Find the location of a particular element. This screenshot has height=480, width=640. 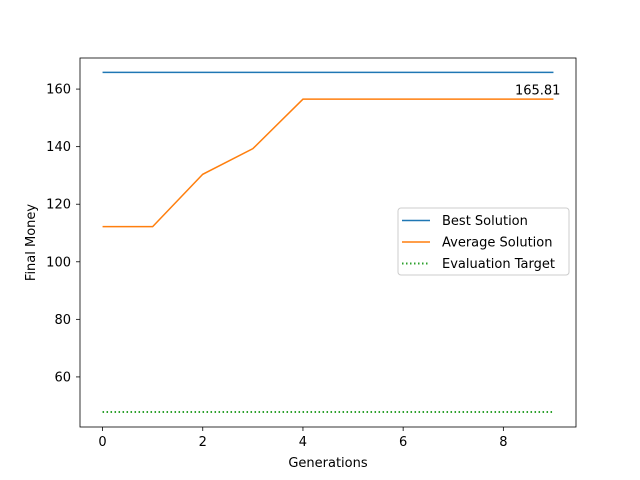

legend-box is located at coordinates (483, 241).